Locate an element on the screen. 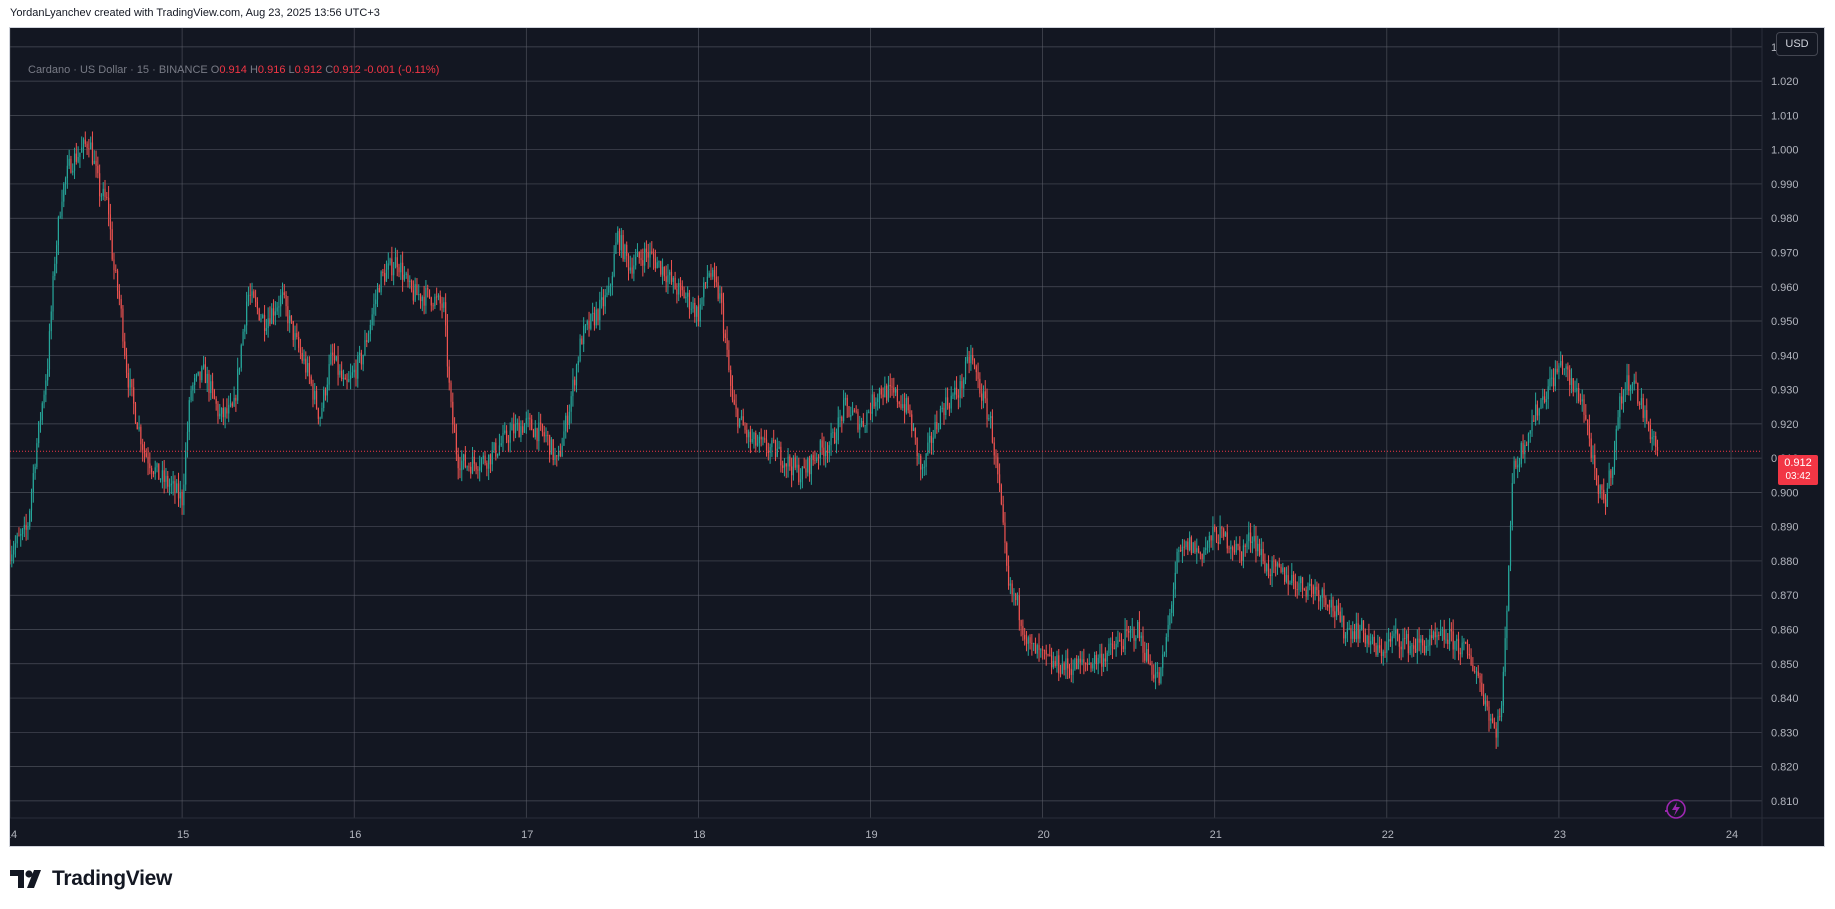 This screenshot has width=1835, height=909. lightning-icon is located at coordinates (1674, 811).